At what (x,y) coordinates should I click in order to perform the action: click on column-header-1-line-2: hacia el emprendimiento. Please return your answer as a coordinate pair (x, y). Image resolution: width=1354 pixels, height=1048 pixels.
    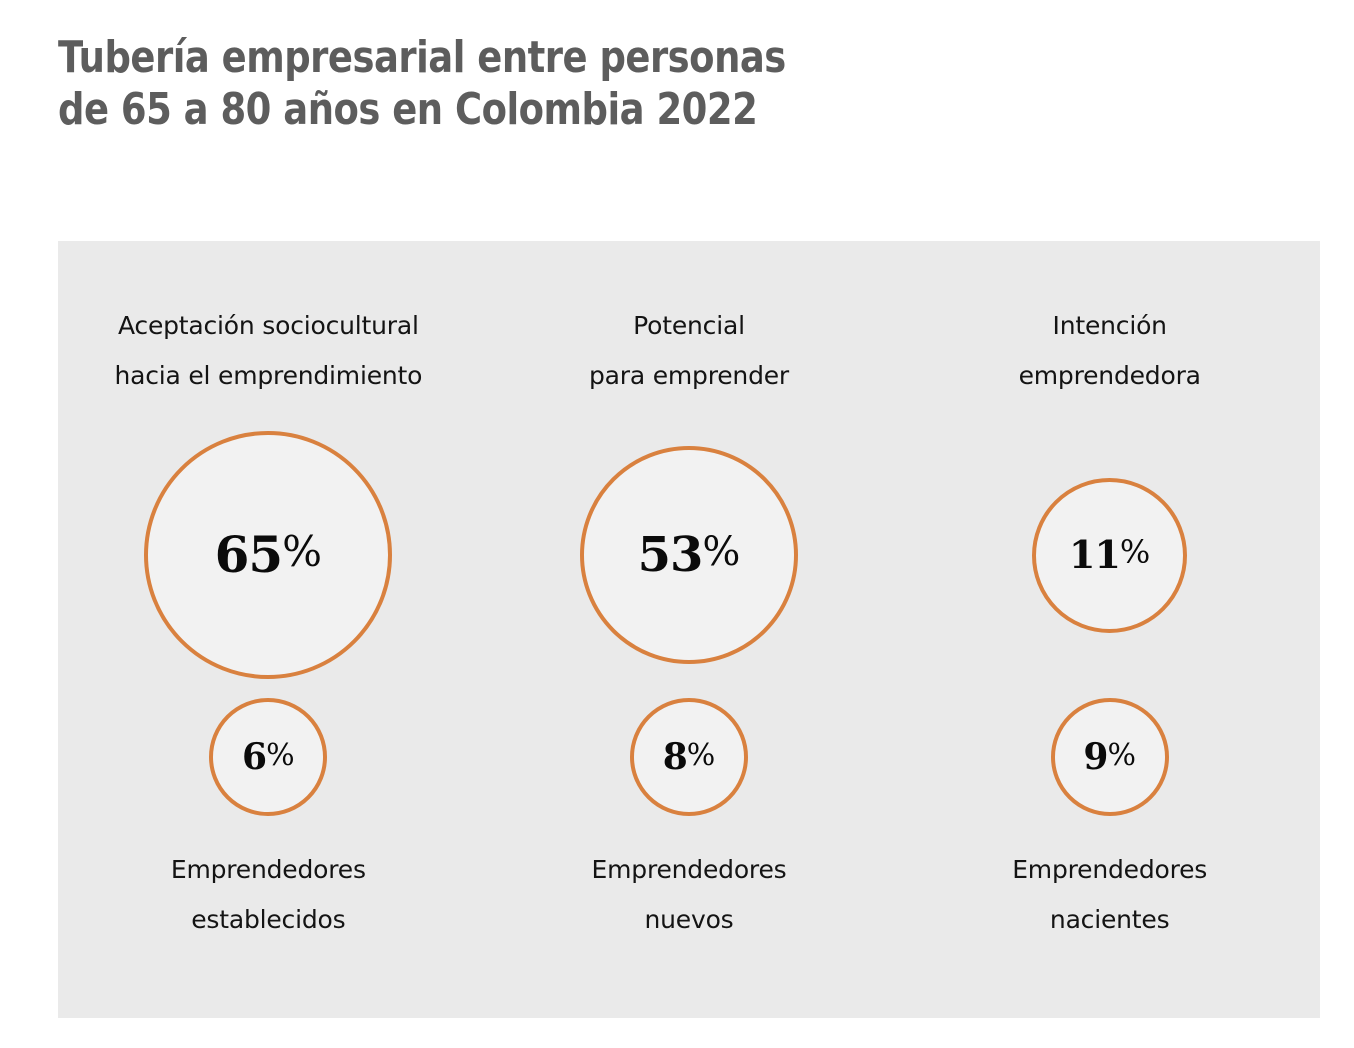
    Looking at the image, I should click on (268, 375).